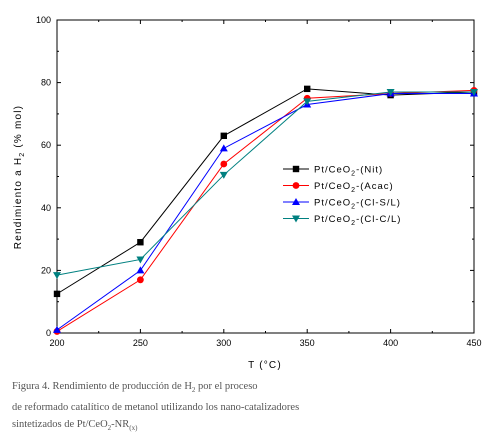  I want to click on legend-entry: Pt/CeO2-(Cl-C/L), so click(342, 220).